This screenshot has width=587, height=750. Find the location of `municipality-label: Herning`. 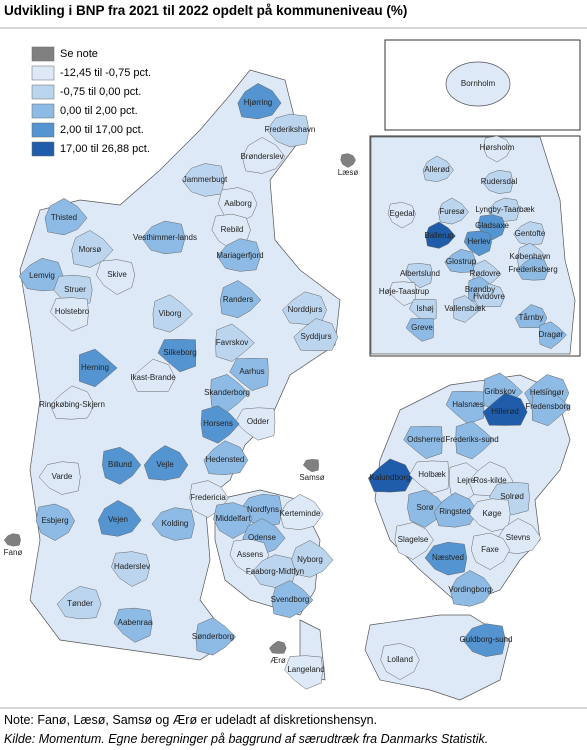

municipality-label: Herning is located at coordinates (95, 367).